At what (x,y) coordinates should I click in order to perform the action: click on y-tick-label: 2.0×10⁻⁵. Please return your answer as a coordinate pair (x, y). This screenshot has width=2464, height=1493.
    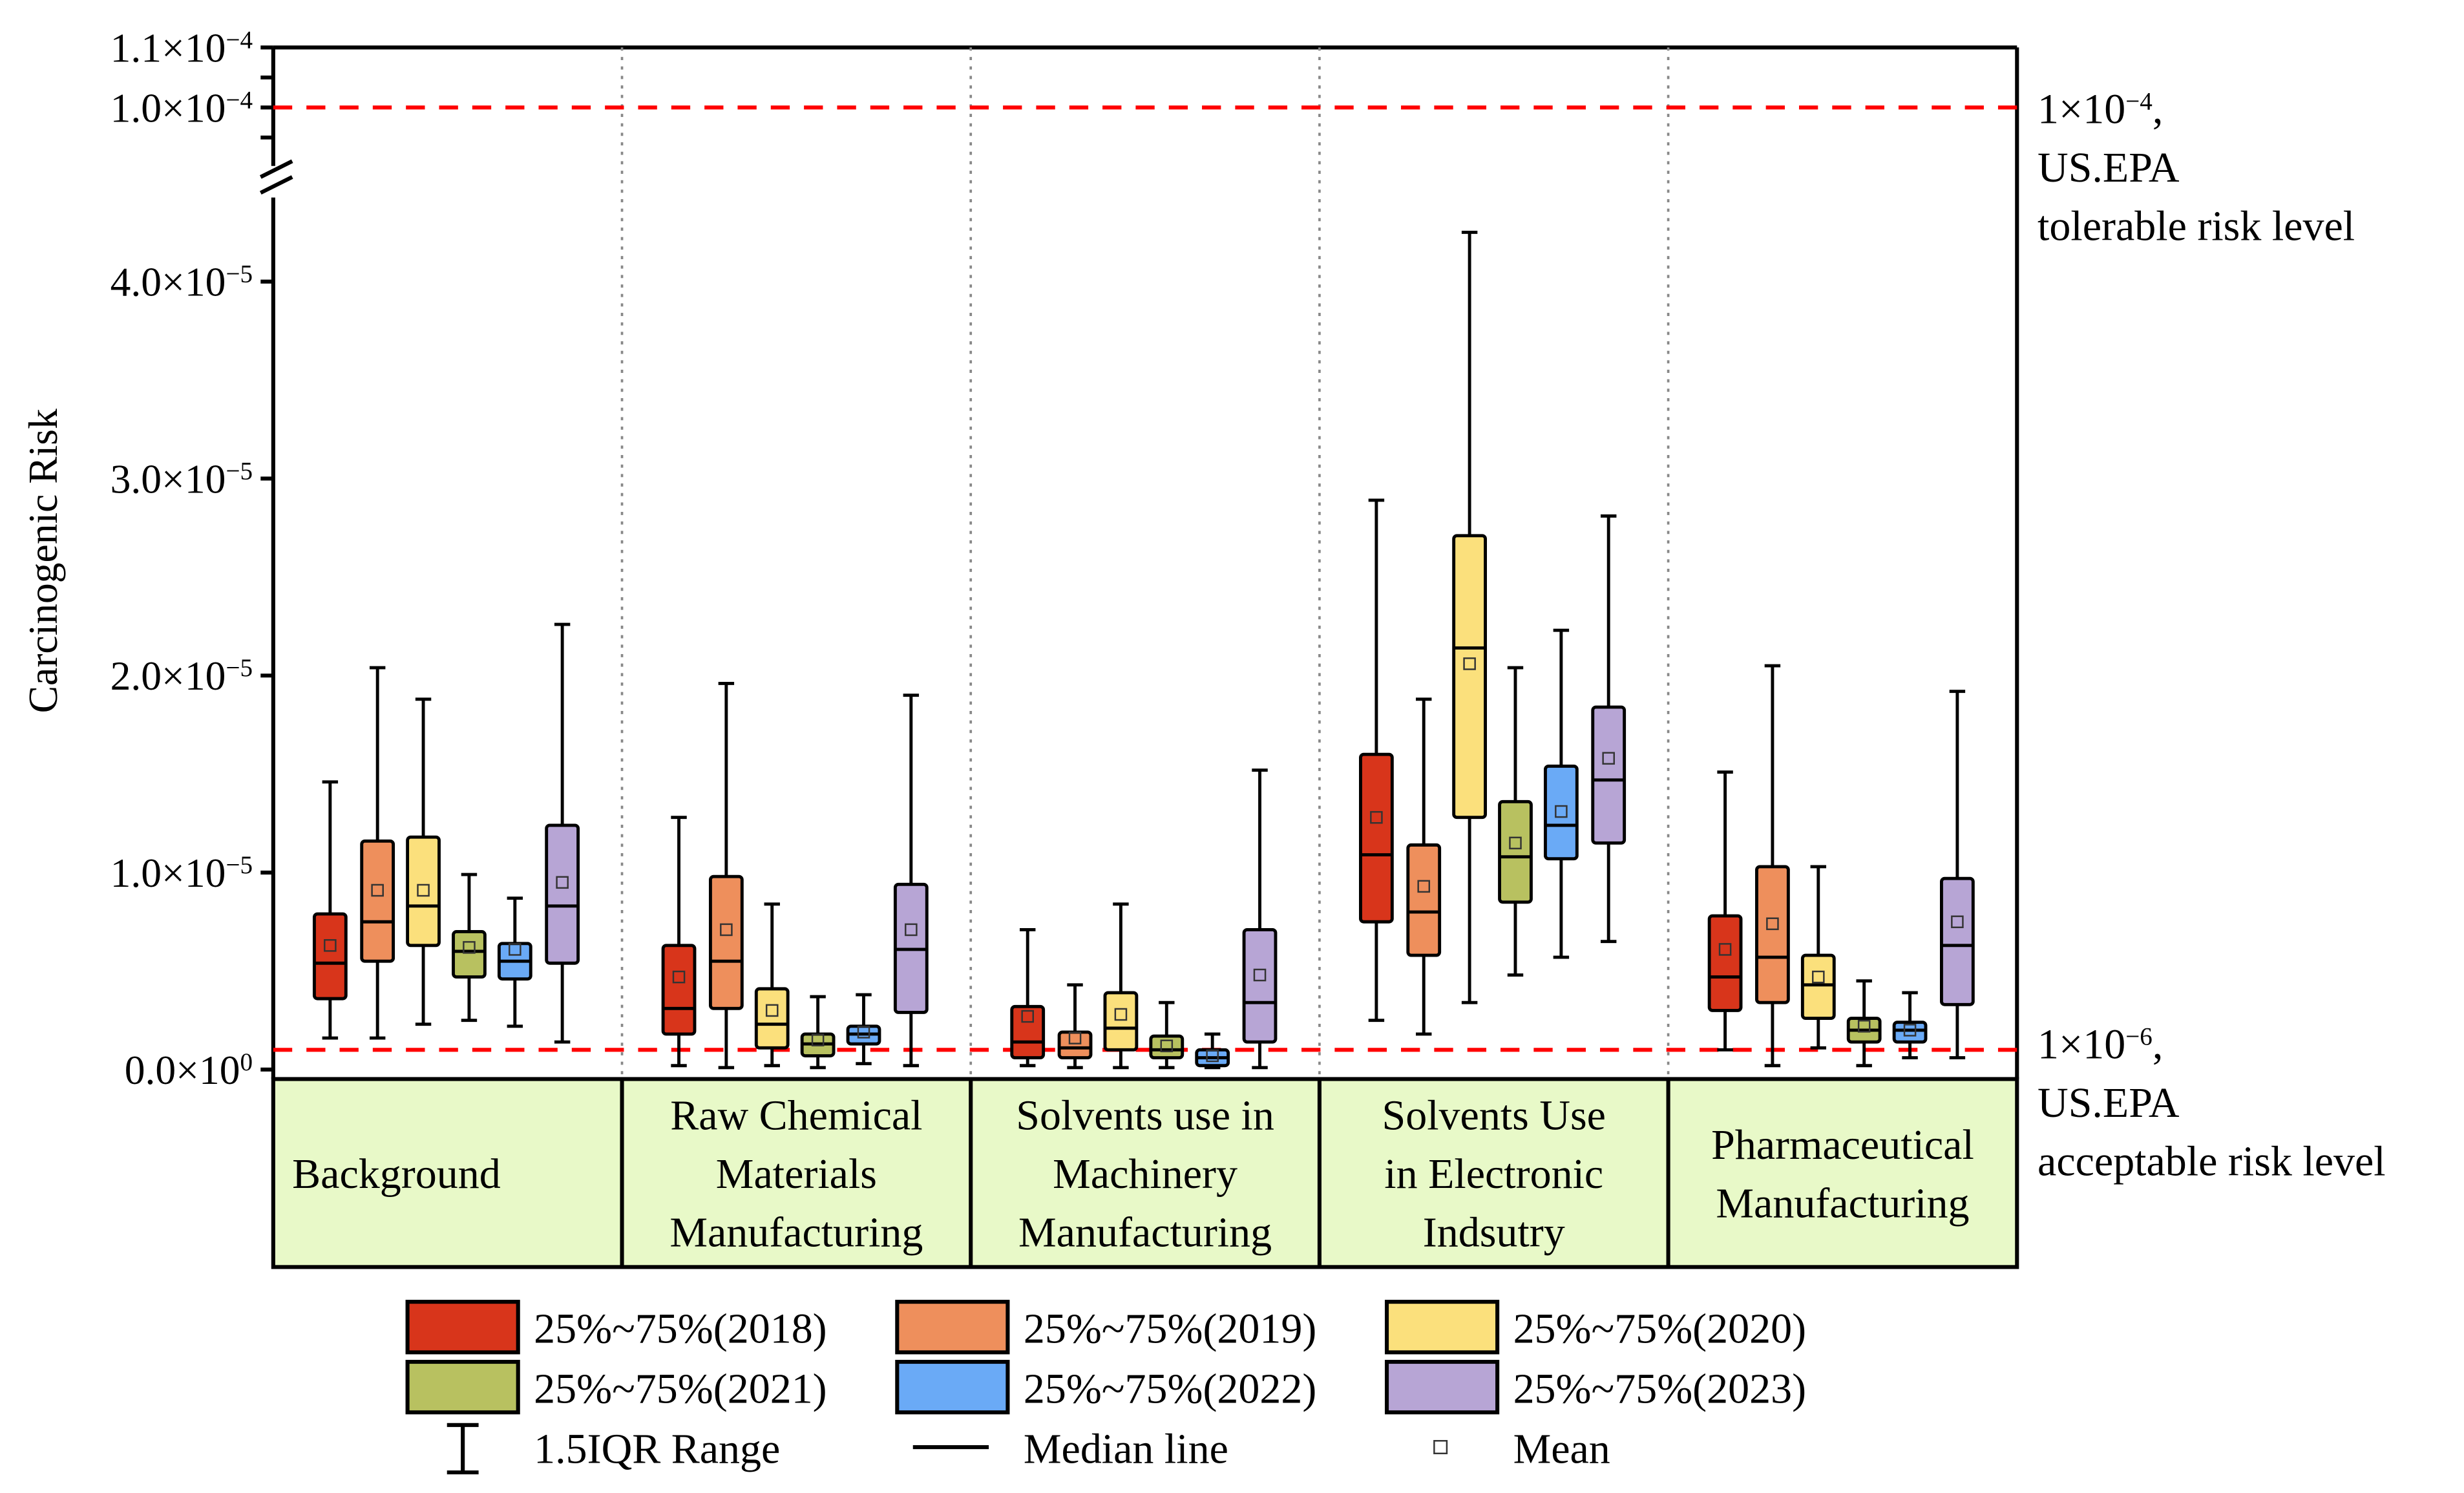
    Looking at the image, I should click on (182, 676).